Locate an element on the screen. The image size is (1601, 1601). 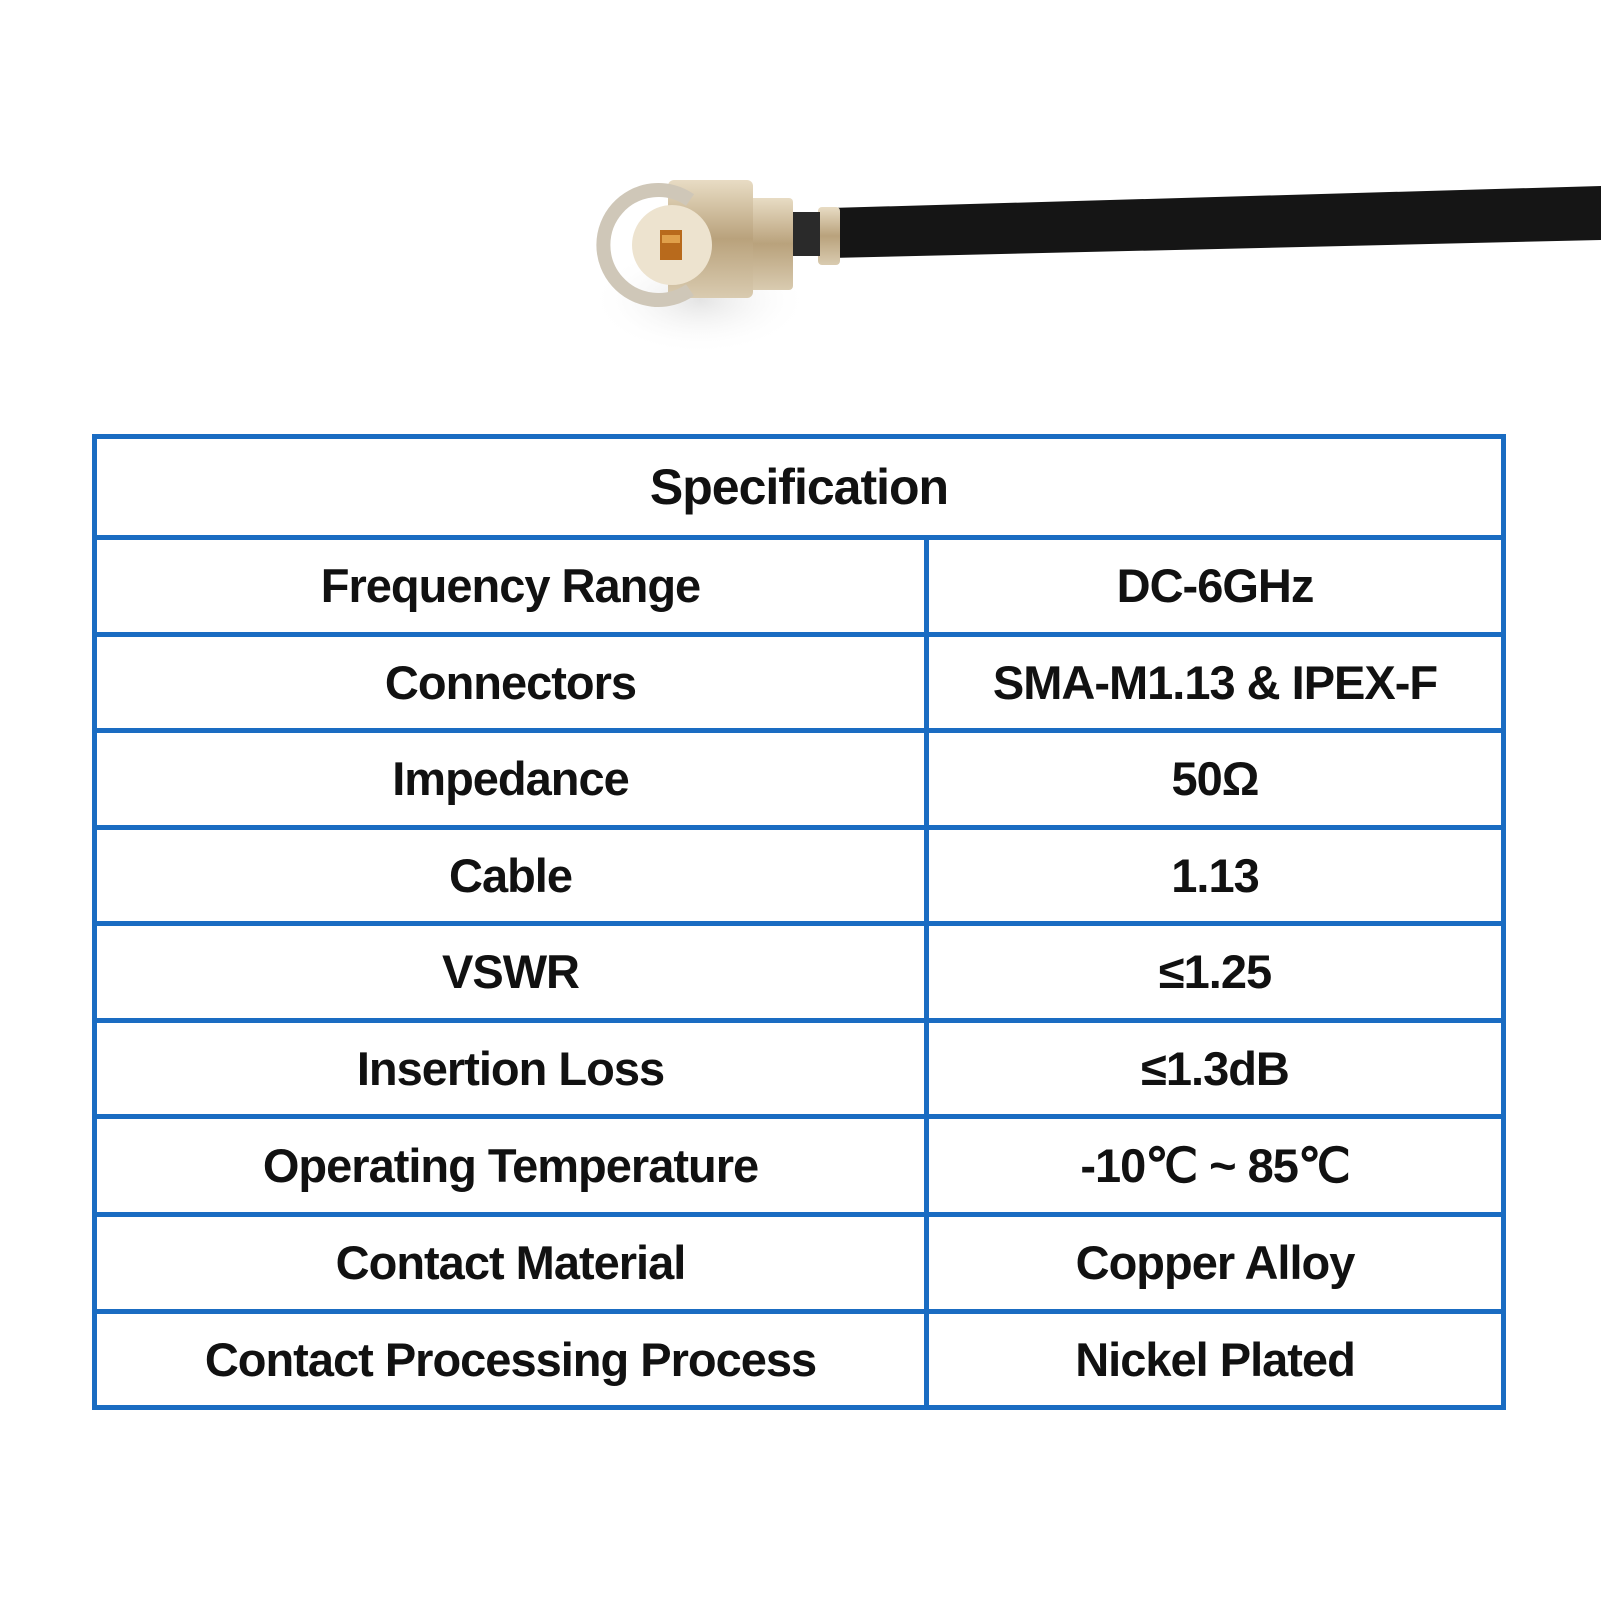
table-row: Operating Temperature -10℃ ~ 85℃ is located at coordinates (799, 1165).